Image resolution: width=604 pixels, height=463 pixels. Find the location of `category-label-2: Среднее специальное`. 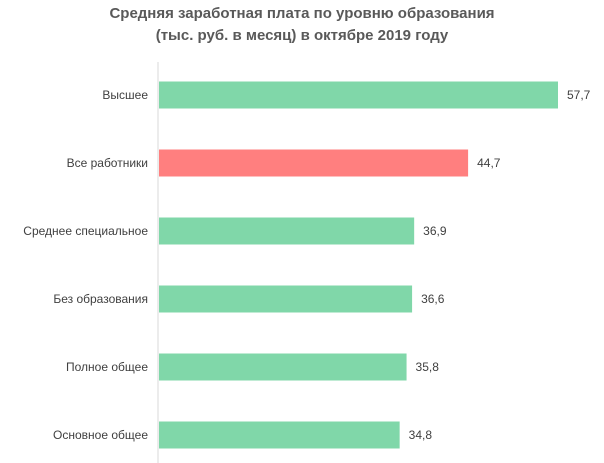

category-label-2: Среднее специальное is located at coordinates (85, 231).